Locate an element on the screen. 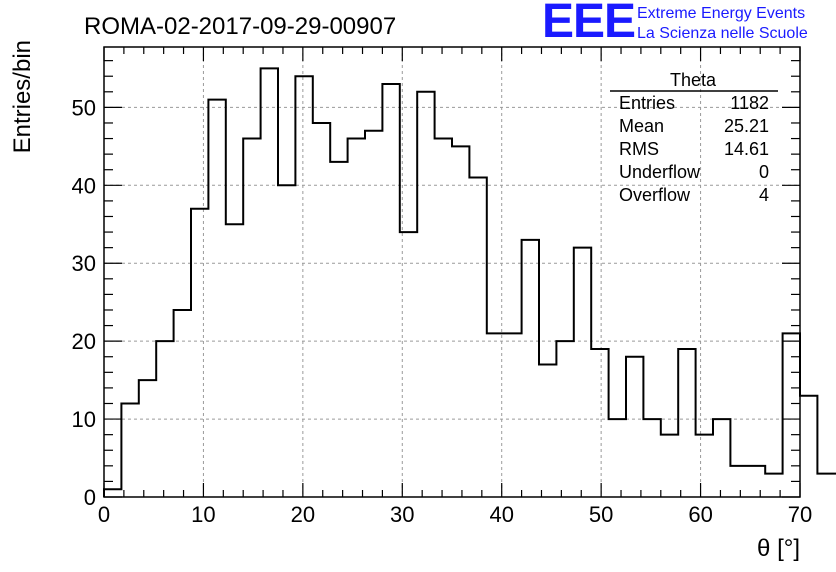  x-tick-label: 10 is located at coordinates (203, 514).